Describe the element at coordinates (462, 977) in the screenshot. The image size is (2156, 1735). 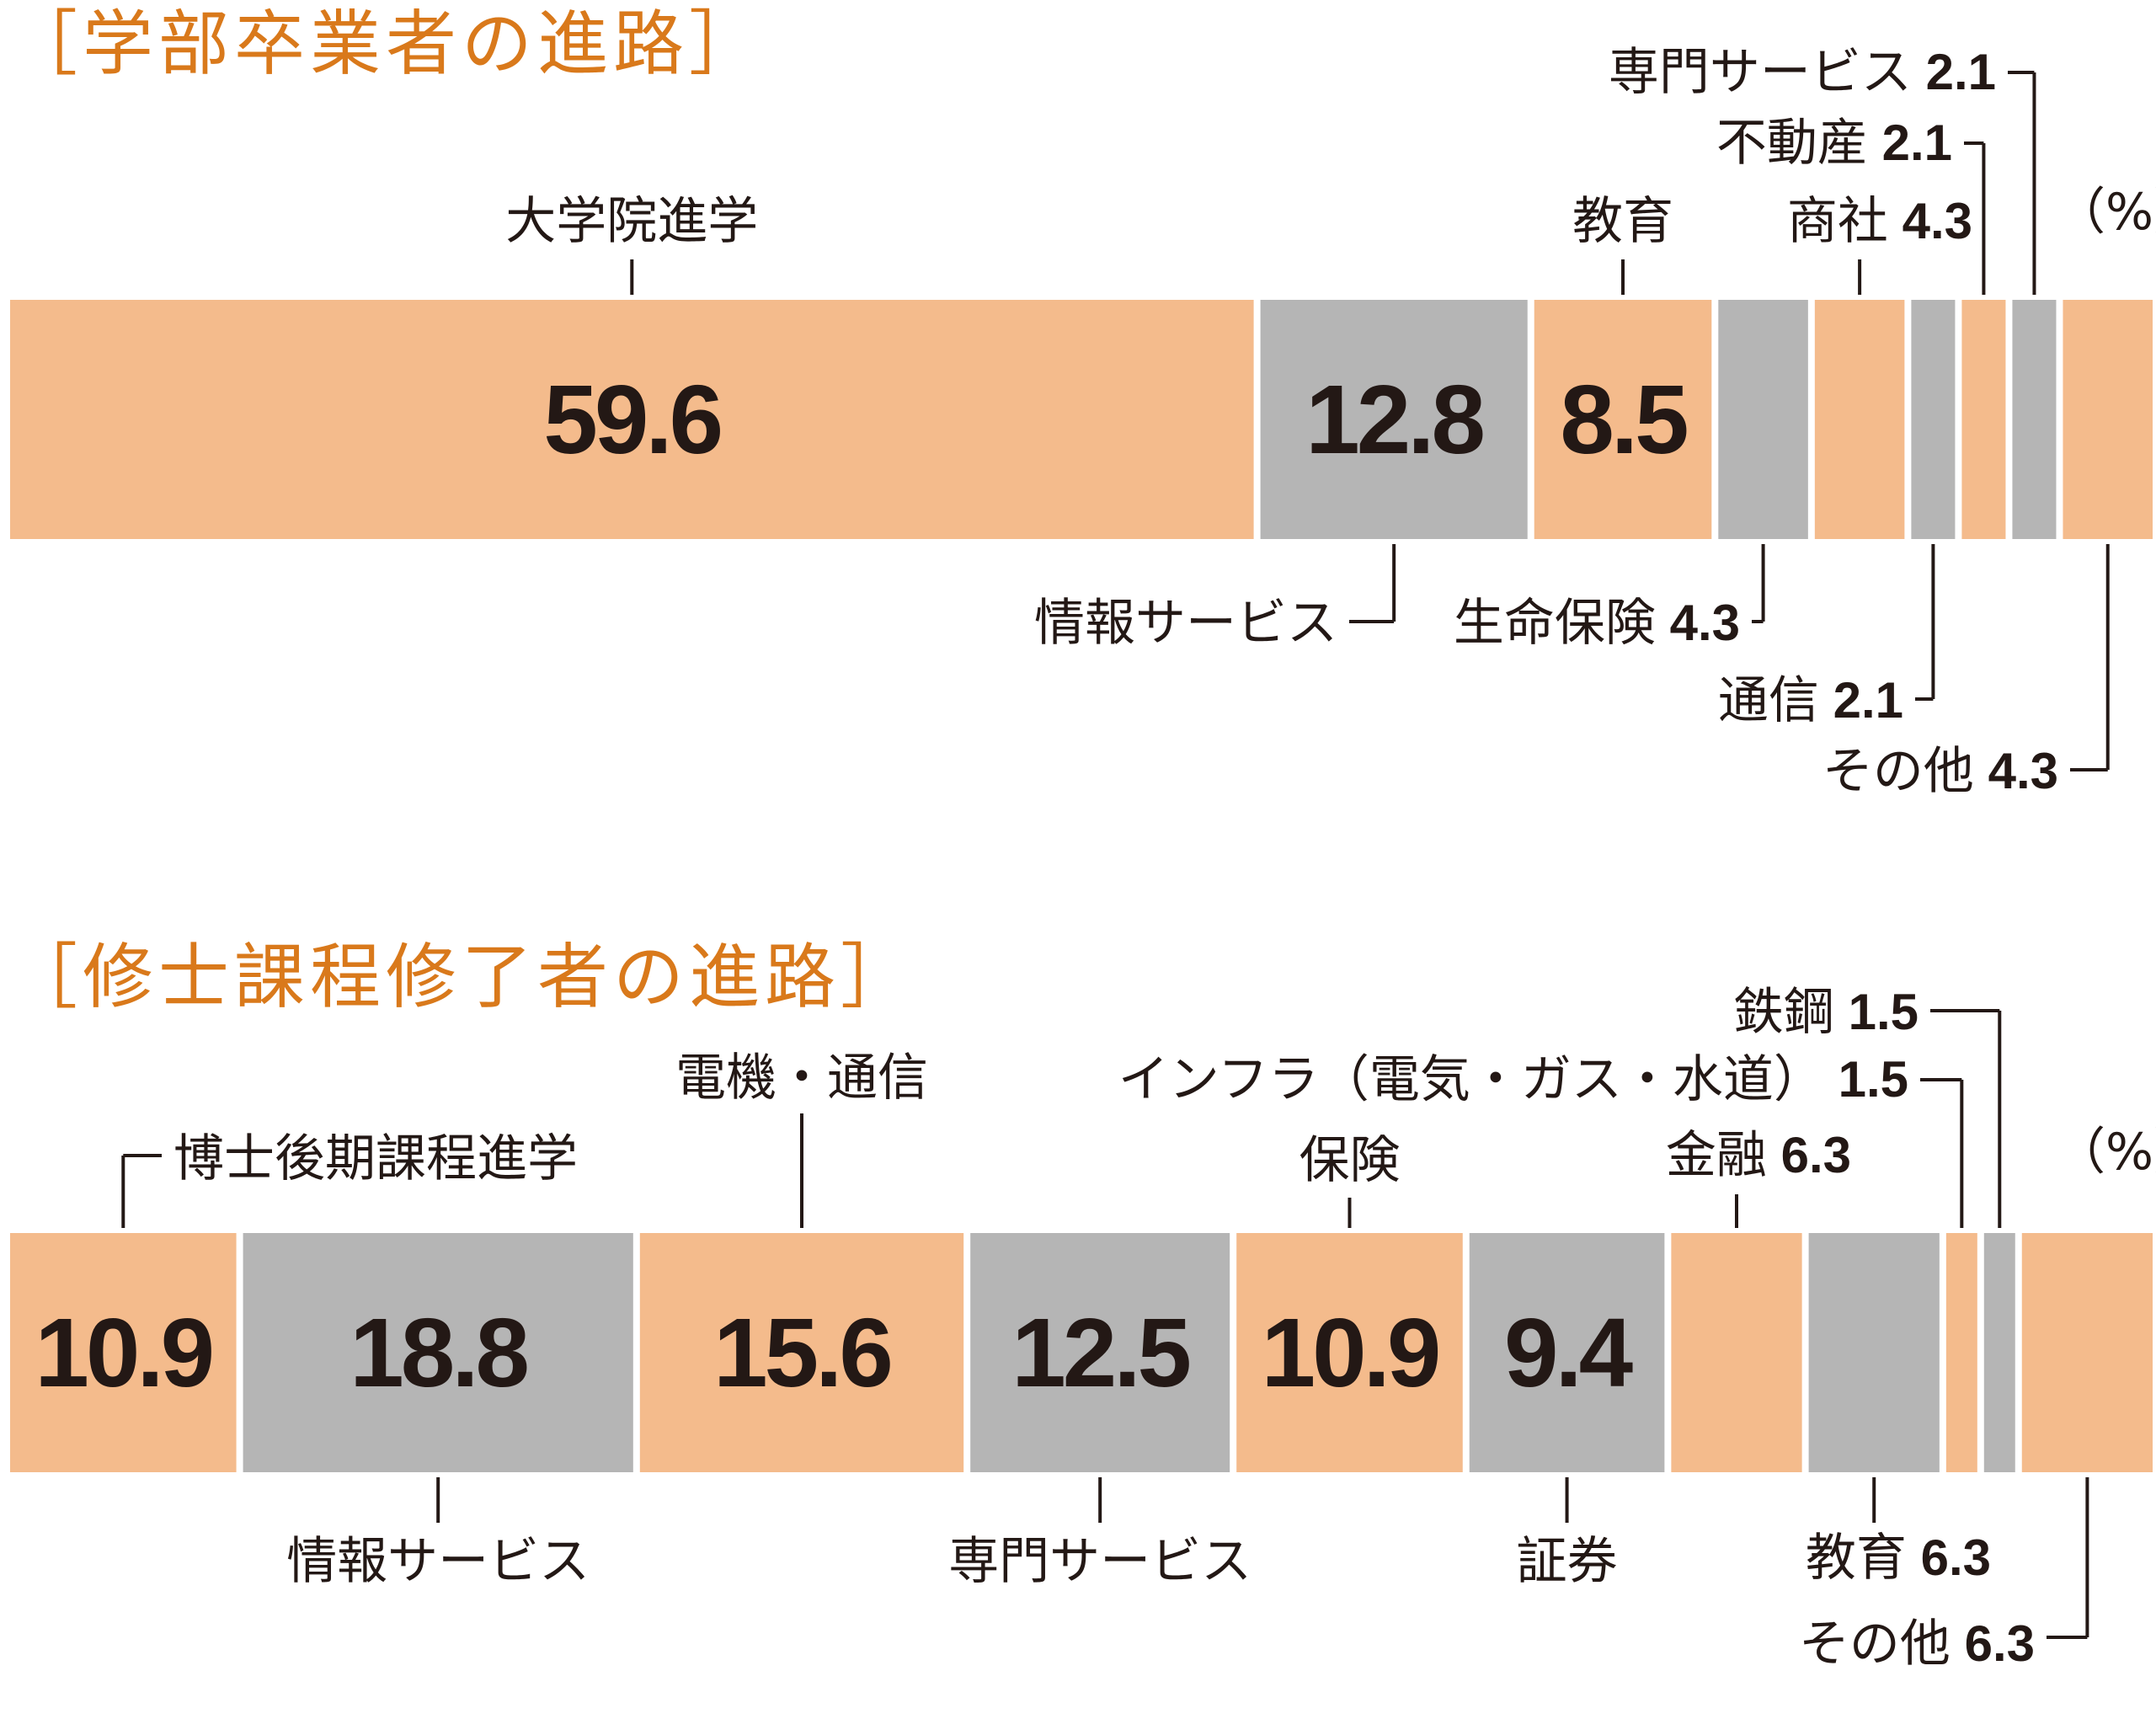
I see `chart-title-masters: ［修士課程修了者の進路］` at that location.